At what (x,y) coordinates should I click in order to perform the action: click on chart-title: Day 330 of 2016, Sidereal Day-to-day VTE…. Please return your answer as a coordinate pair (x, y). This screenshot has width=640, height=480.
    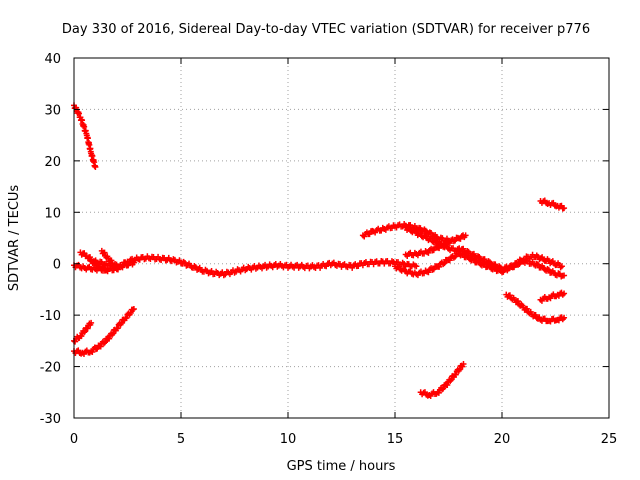
    Looking at the image, I should click on (326, 29).